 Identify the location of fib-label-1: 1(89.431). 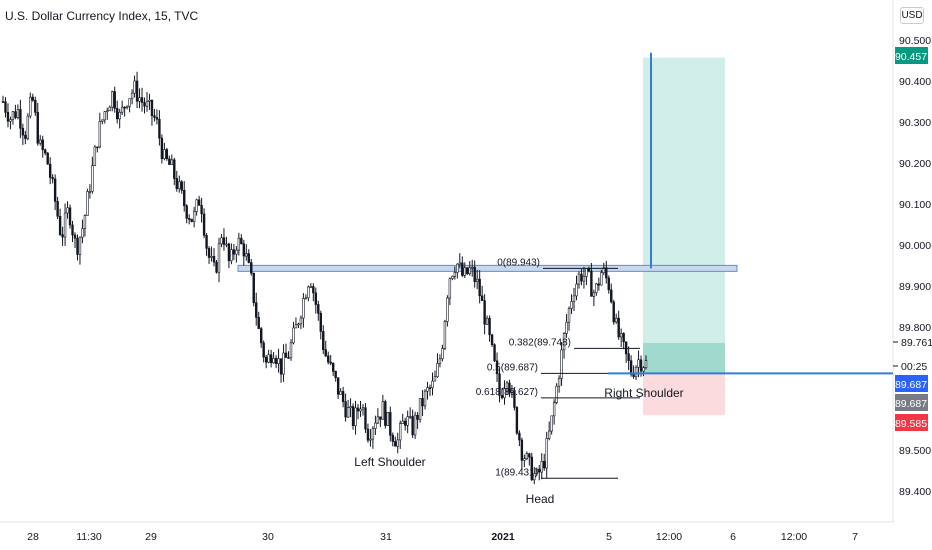
(516, 472).